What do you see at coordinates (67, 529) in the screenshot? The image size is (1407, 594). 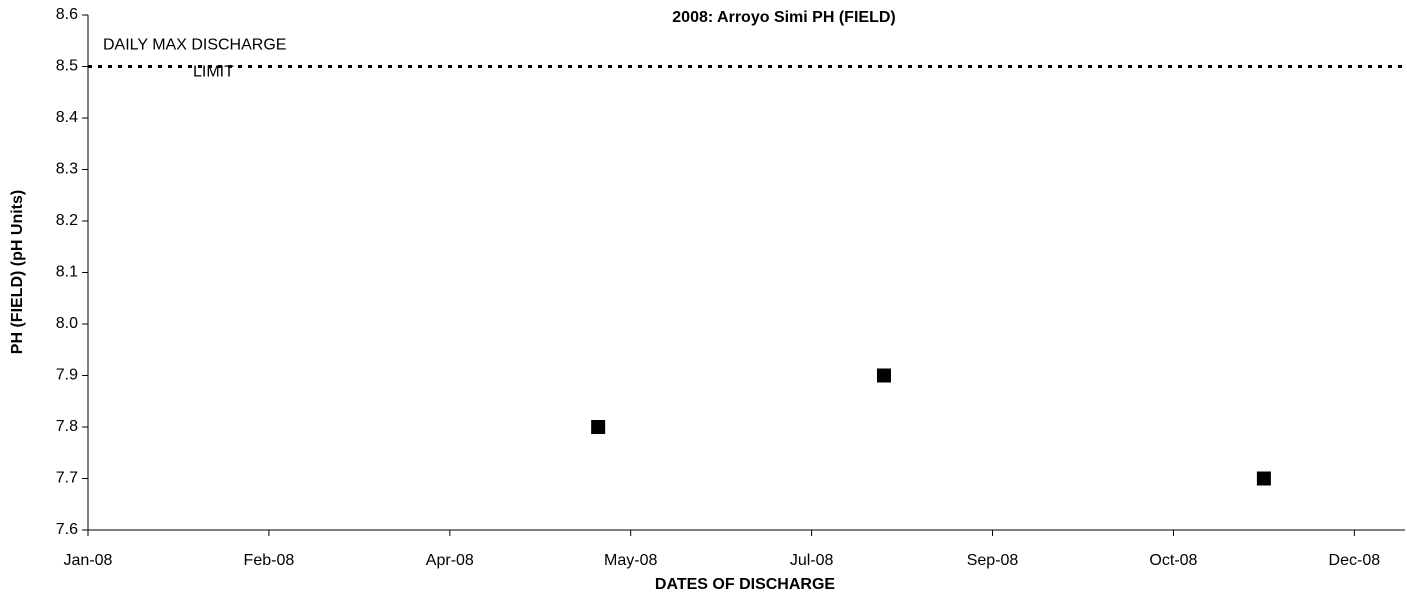 I see `y-tick-label: 7.6` at bounding box center [67, 529].